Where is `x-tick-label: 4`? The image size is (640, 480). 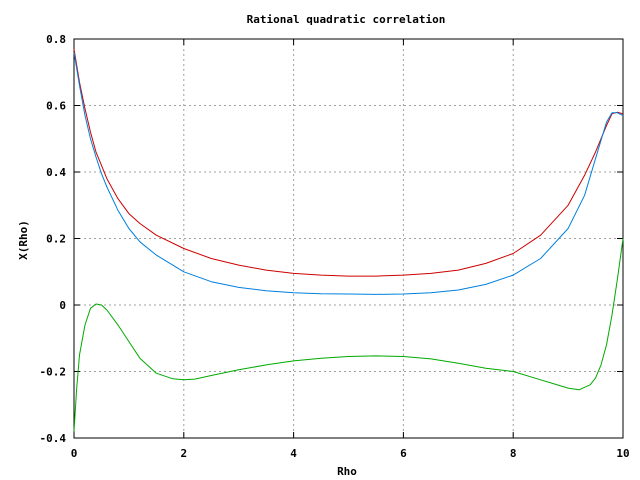 x-tick-label: 4 is located at coordinates (293, 453).